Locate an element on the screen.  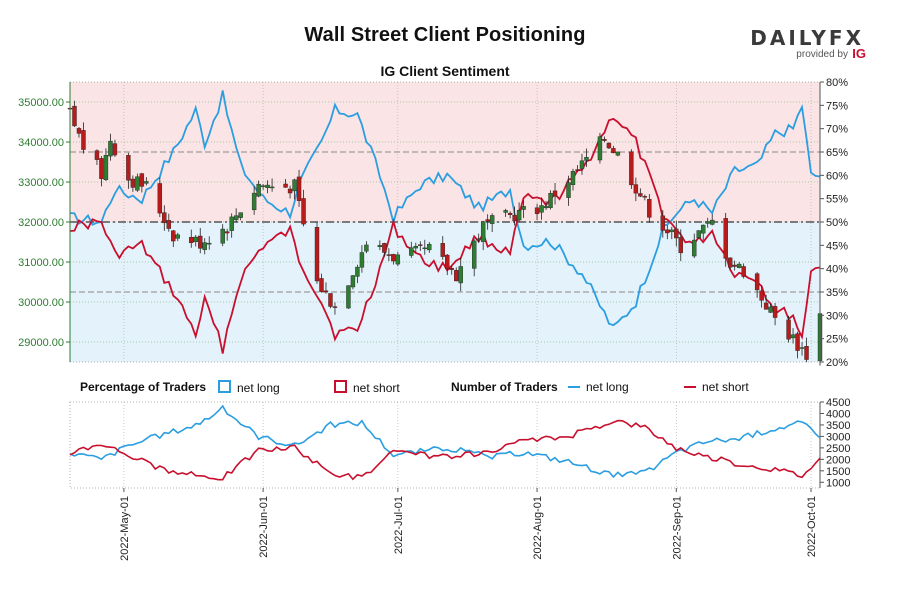
pct-tick-label: 60% is located at coordinates (837, 176).